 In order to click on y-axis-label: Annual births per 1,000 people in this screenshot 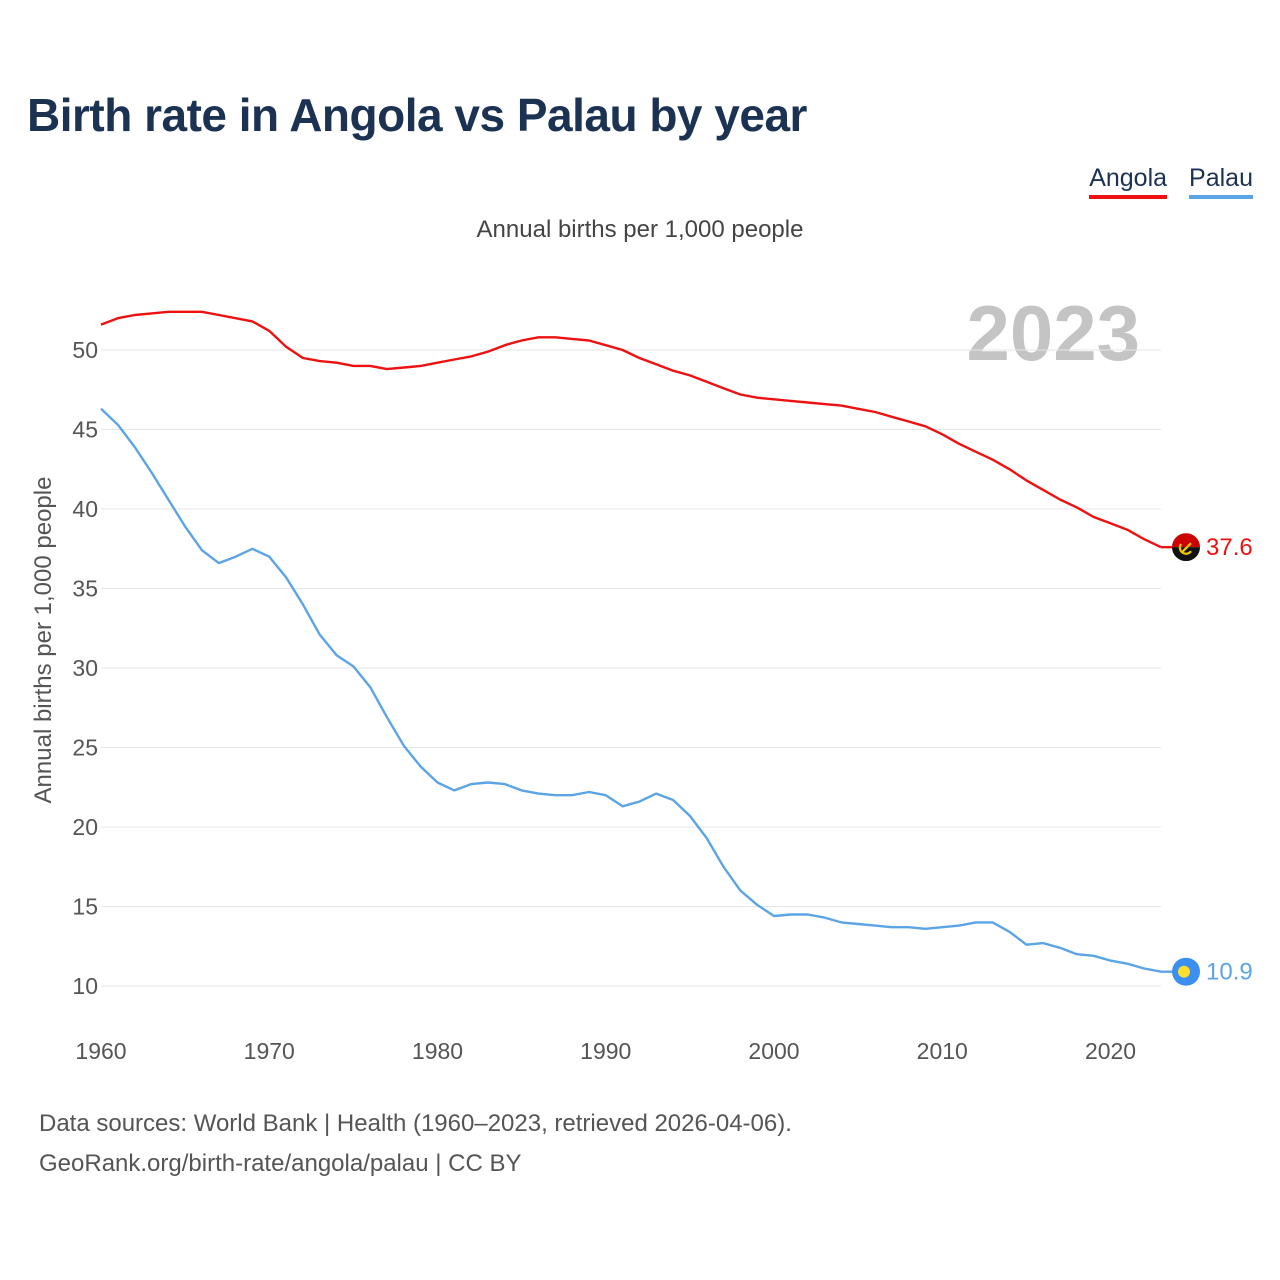, I will do `click(43, 640)`.